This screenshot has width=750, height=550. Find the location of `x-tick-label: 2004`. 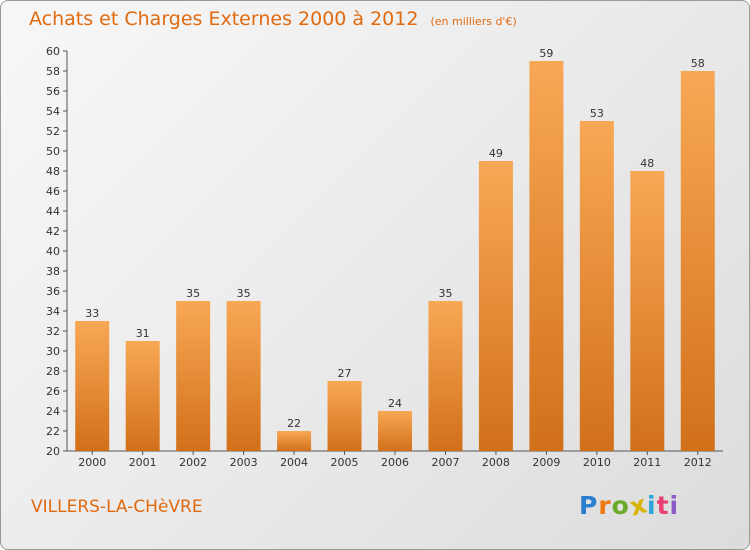

x-tick-label: 2004 is located at coordinates (294, 462).